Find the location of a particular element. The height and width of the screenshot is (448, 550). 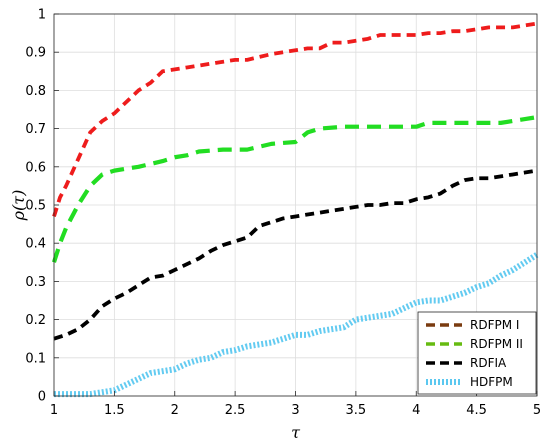

y-tick-label: 0.9 is located at coordinates (35, 53).